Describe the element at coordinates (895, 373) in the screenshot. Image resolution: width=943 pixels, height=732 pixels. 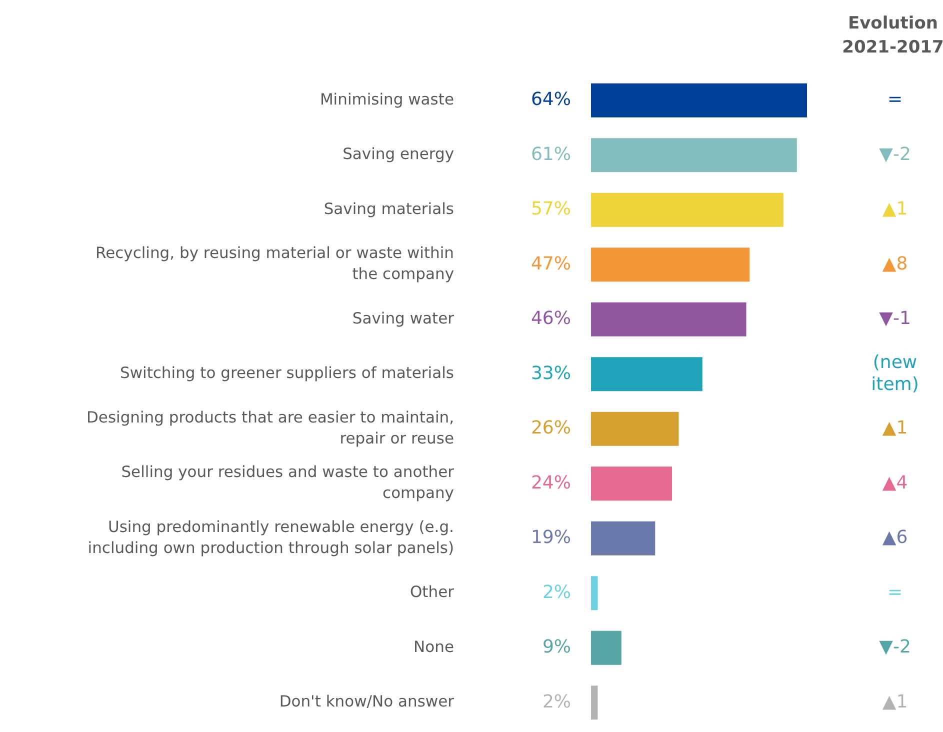
I see `text: (new item)` at that location.